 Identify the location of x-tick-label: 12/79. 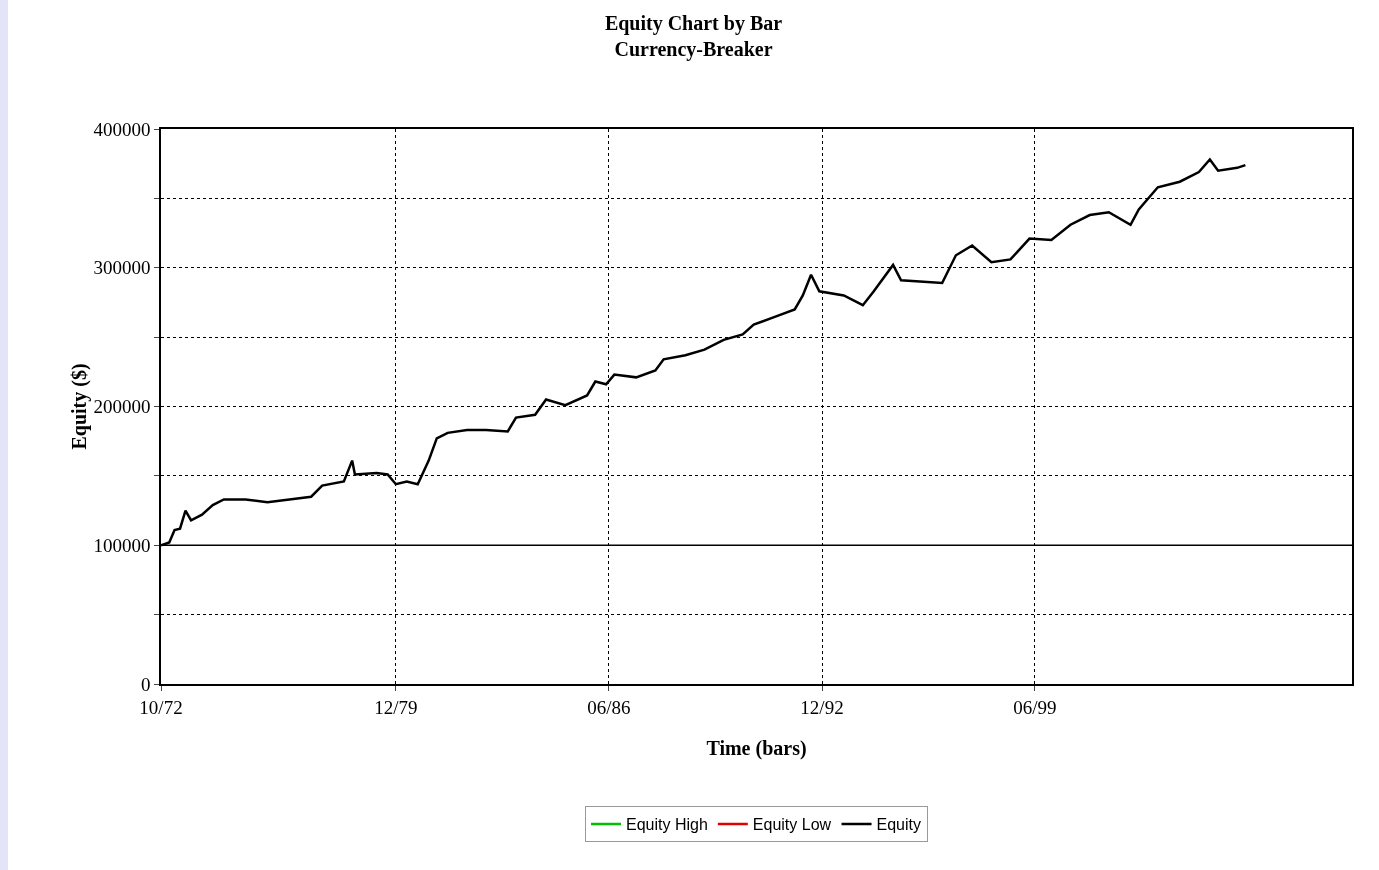
(396, 707).